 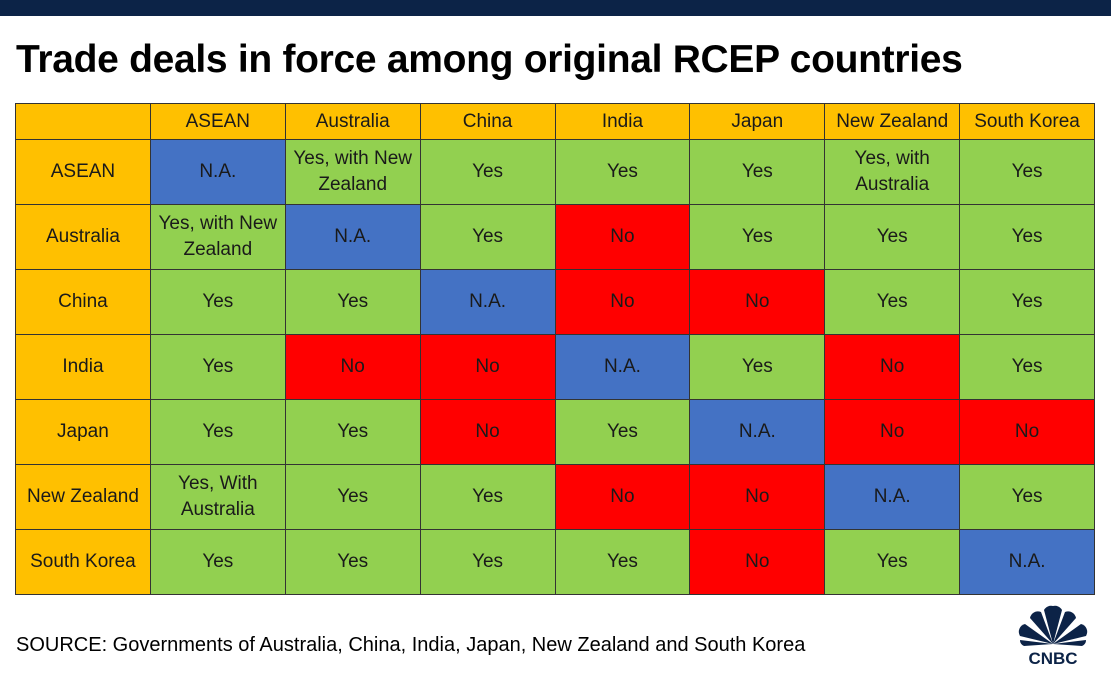 What do you see at coordinates (83, 302) in the screenshot?
I see `row-header: China` at bounding box center [83, 302].